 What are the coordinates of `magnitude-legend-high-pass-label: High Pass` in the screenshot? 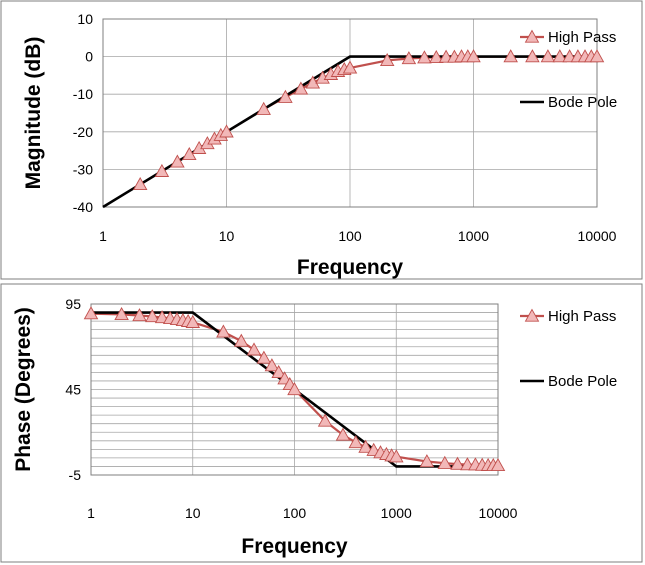 It's located at (582, 37).